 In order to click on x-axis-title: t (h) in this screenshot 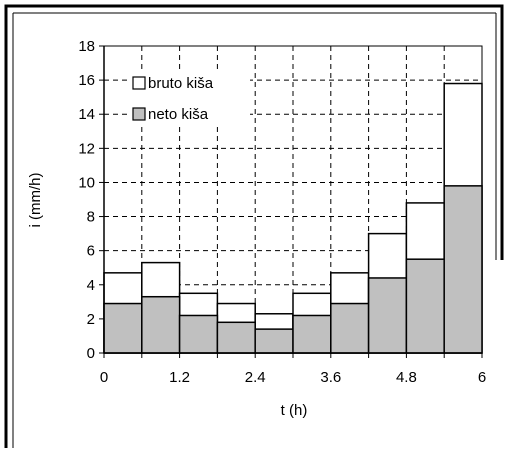, I will do `click(294, 410)`.